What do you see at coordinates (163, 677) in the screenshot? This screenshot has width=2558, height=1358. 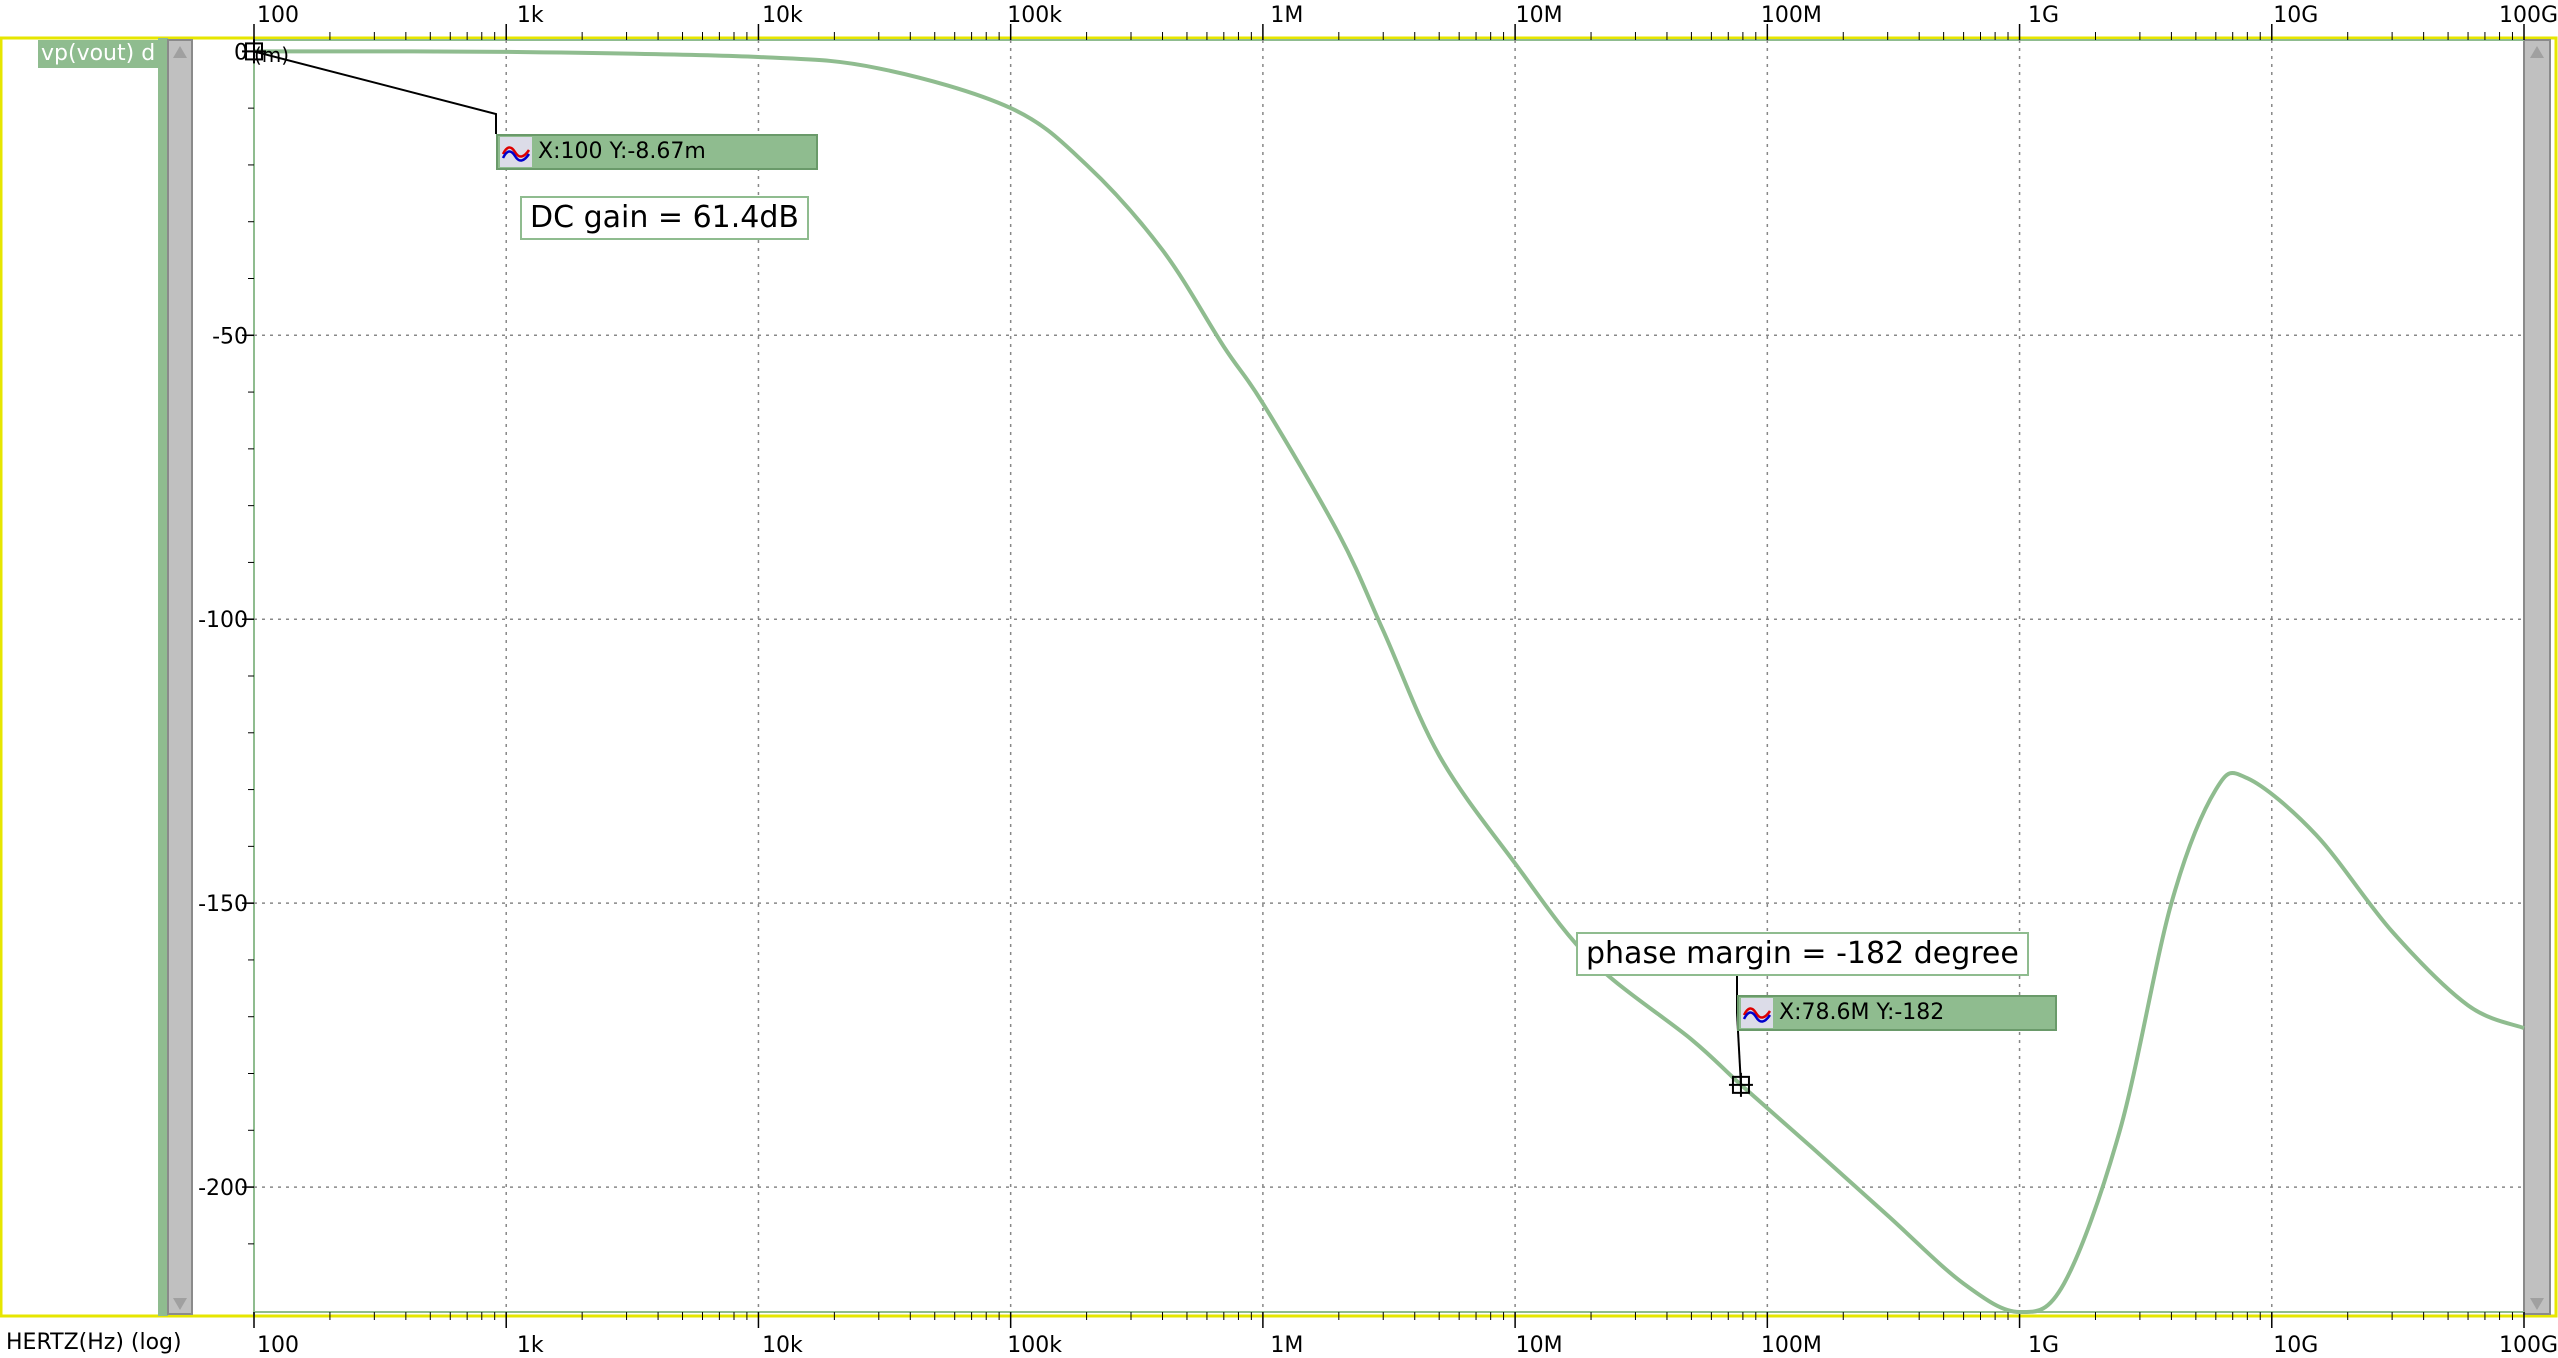 I see `left-panel-border` at bounding box center [163, 677].